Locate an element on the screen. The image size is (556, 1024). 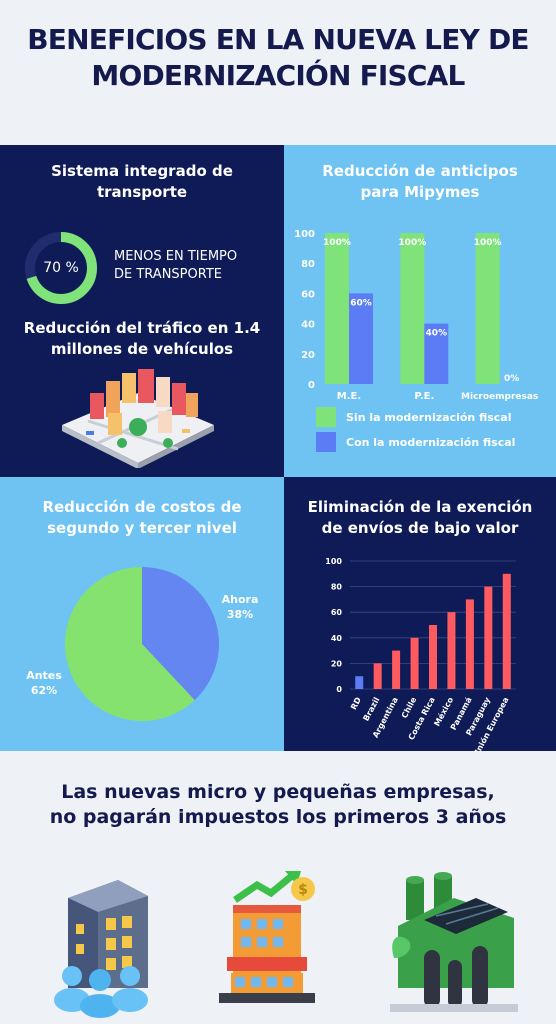
pie-slice-label: Ahora is located at coordinates (240, 599).